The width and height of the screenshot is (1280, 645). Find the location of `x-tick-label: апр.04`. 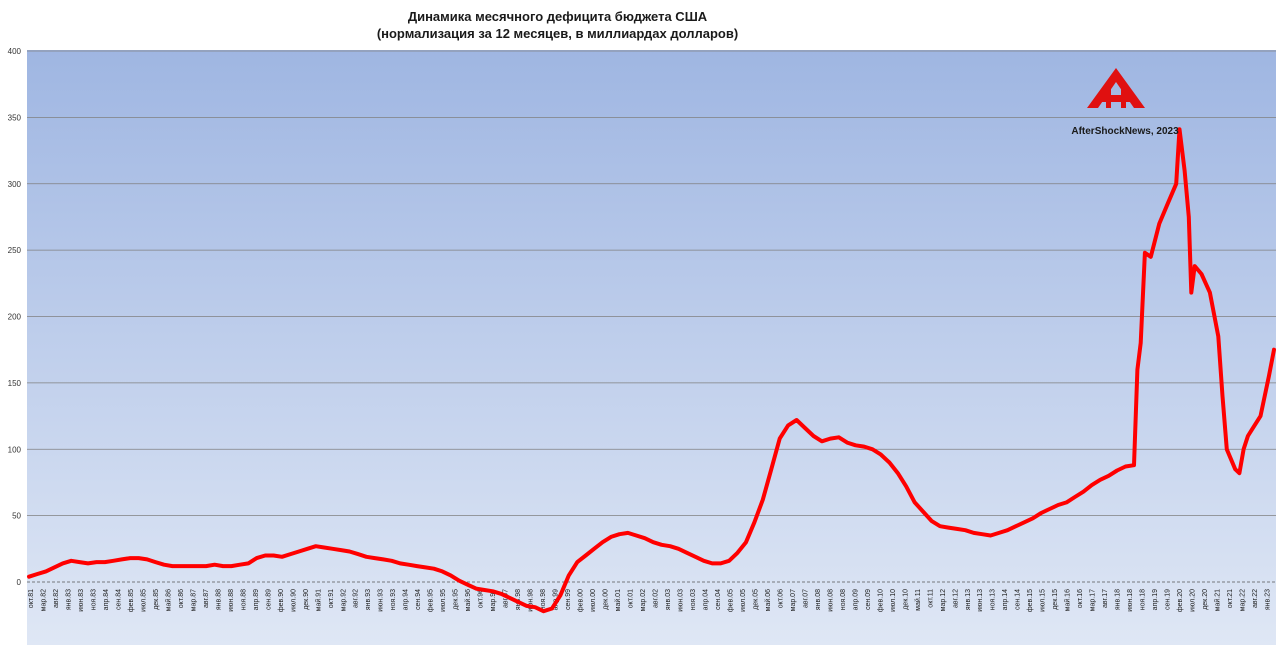

x-tick-label: апр.04 is located at coordinates (705, 599).